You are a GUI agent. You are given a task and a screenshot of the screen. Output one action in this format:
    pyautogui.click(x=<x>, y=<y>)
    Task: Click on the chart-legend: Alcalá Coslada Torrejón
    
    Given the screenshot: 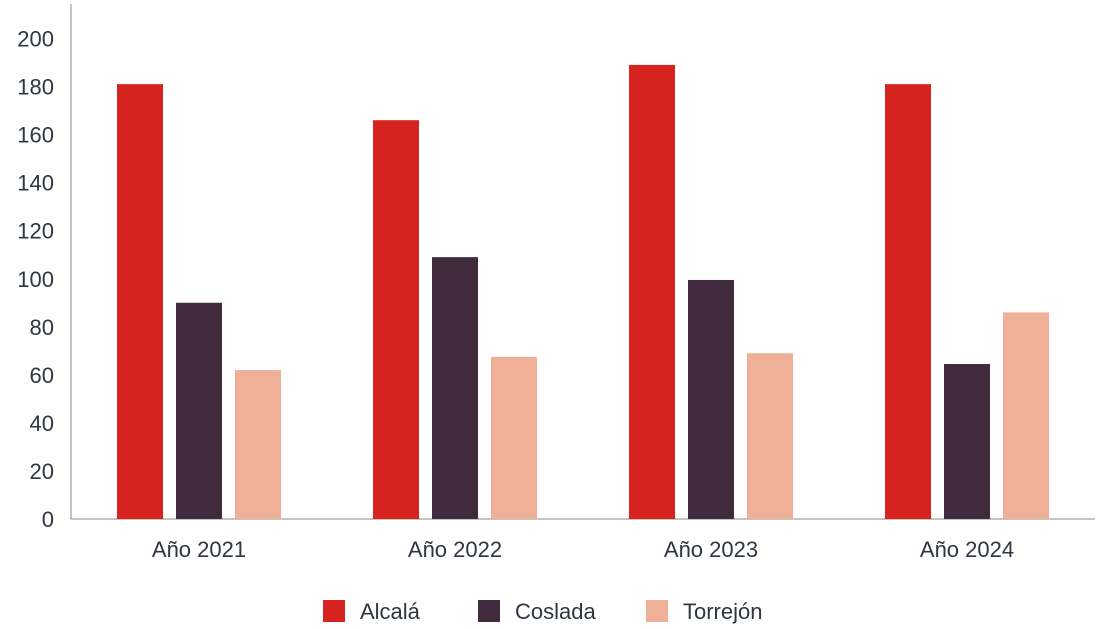 What is the action you would take?
    pyautogui.click(x=542, y=611)
    